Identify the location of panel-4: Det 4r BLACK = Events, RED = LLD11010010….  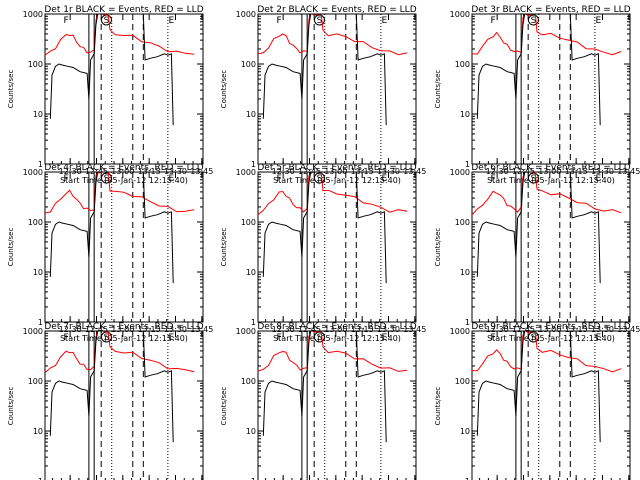
(110, 253).